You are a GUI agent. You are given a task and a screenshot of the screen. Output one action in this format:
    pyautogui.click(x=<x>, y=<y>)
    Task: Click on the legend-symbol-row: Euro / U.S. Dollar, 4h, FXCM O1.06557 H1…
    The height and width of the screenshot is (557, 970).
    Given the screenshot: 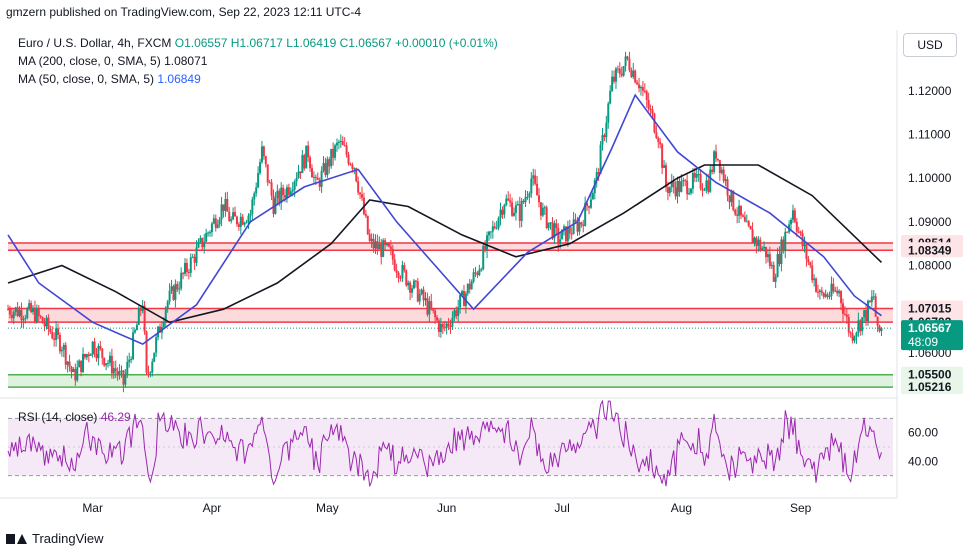 What is the action you would take?
    pyautogui.click(x=258, y=43)
    